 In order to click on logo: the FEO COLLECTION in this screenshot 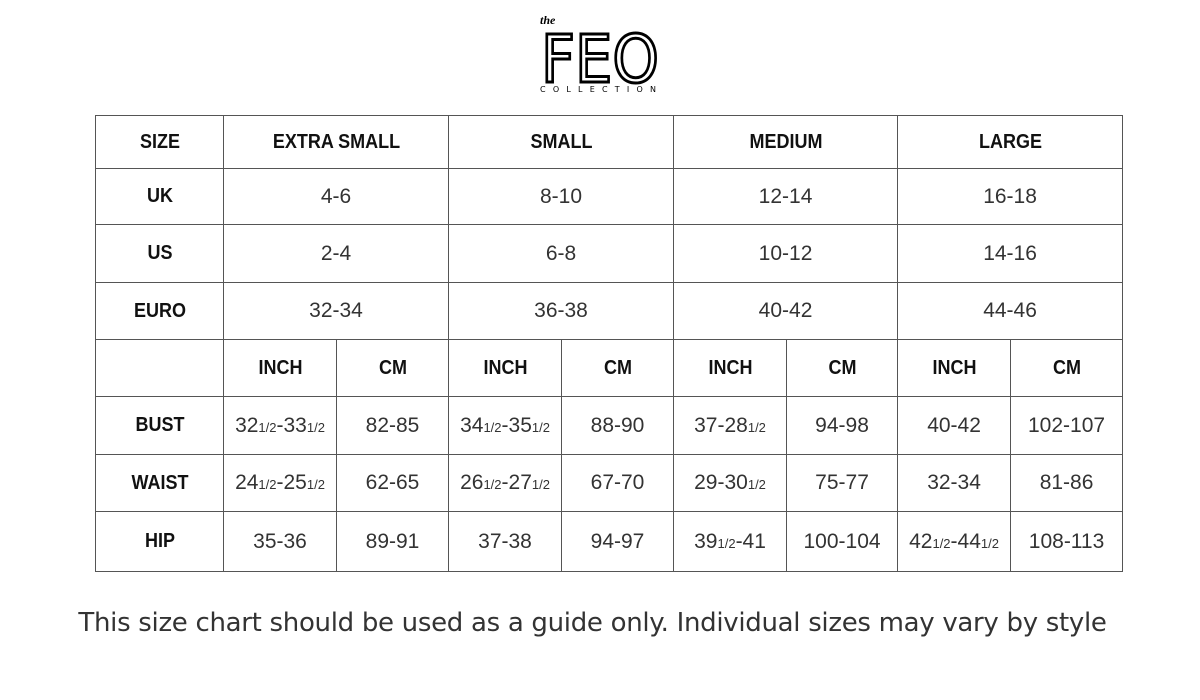, I will do `click(600, 55)`.